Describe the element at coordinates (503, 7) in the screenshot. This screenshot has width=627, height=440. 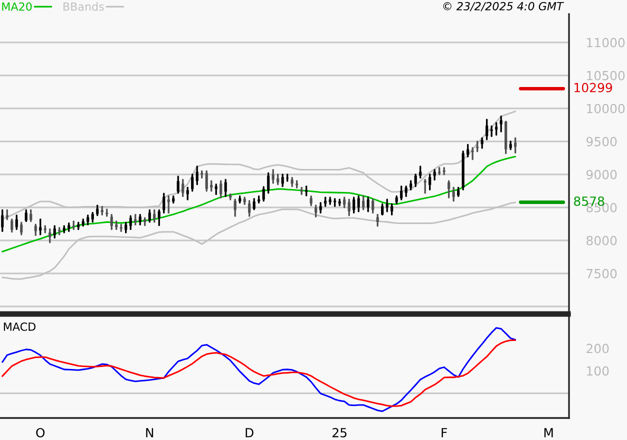
I see `text: © 23/2/2025 4:0 GMT` at that location.